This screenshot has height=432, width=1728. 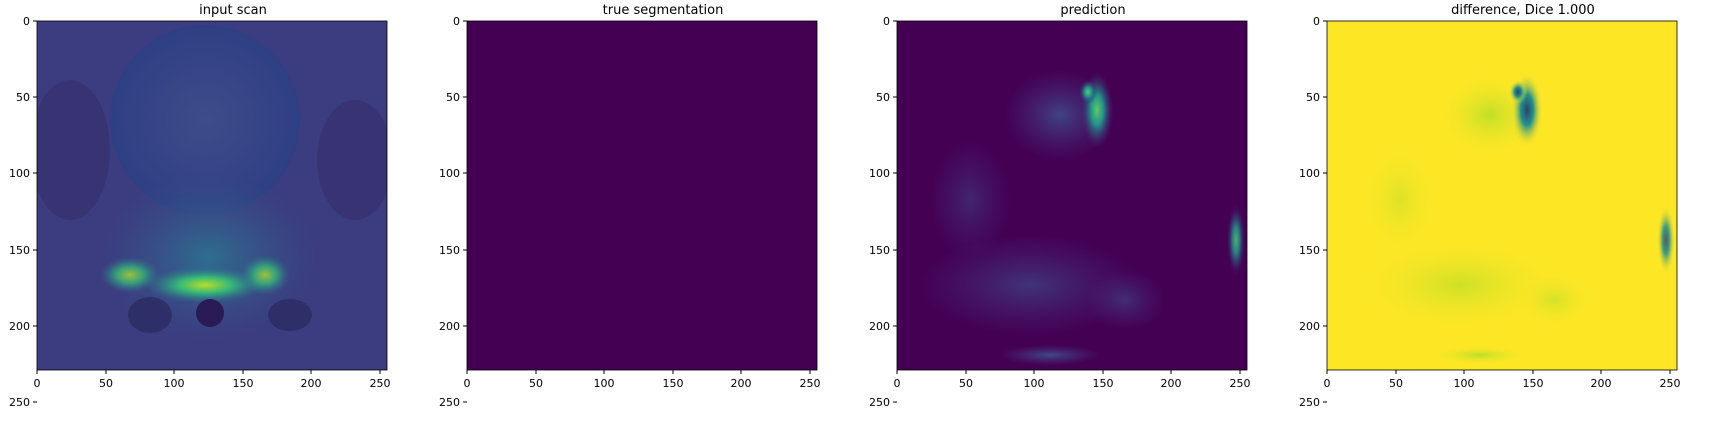 I want to click on panel-title: difference, Dice 1.000, so click(x=1523, y=10).